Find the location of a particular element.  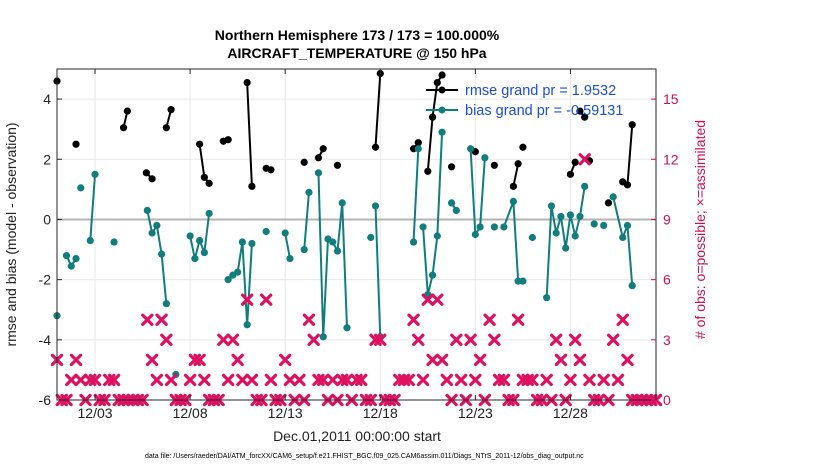

x-tick-label: 12/08 is located at coordinates (190, 413).